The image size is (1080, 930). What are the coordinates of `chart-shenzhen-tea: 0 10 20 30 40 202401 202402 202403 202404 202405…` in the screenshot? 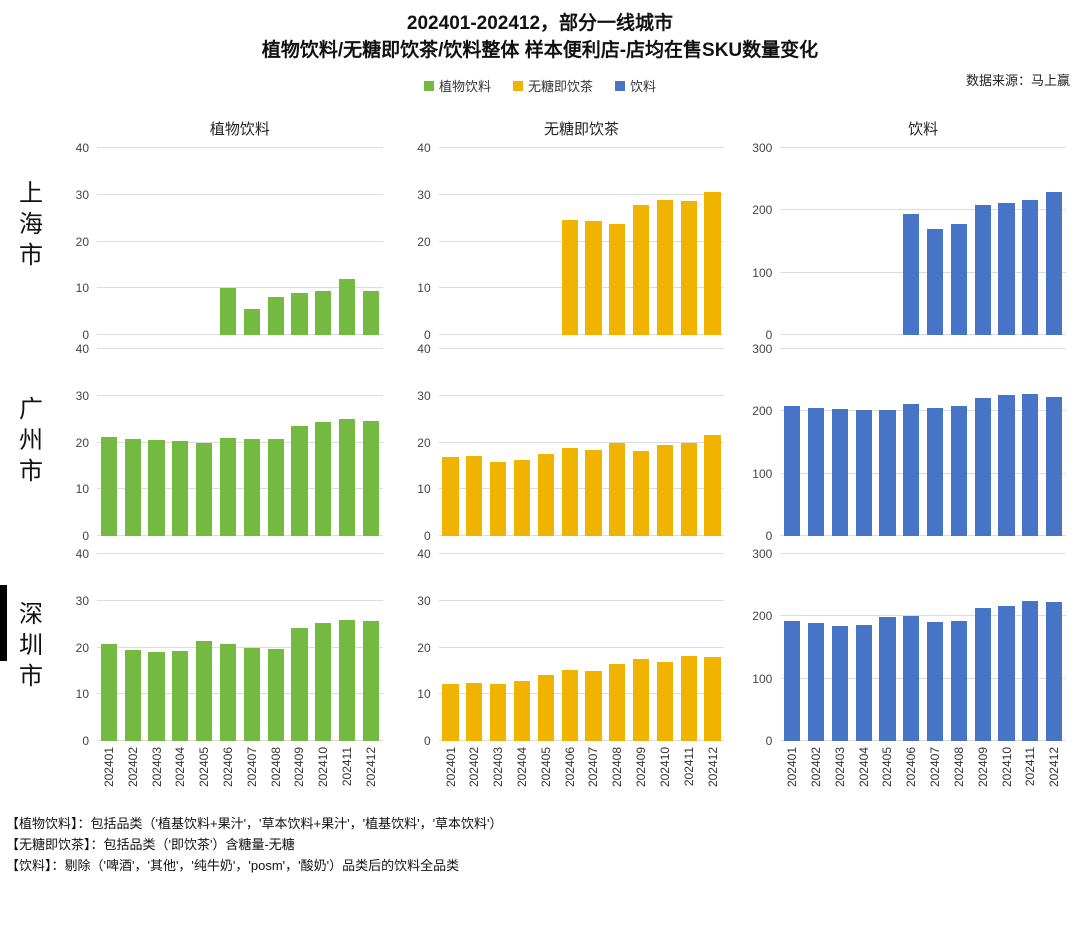 It's located at (568, 675).